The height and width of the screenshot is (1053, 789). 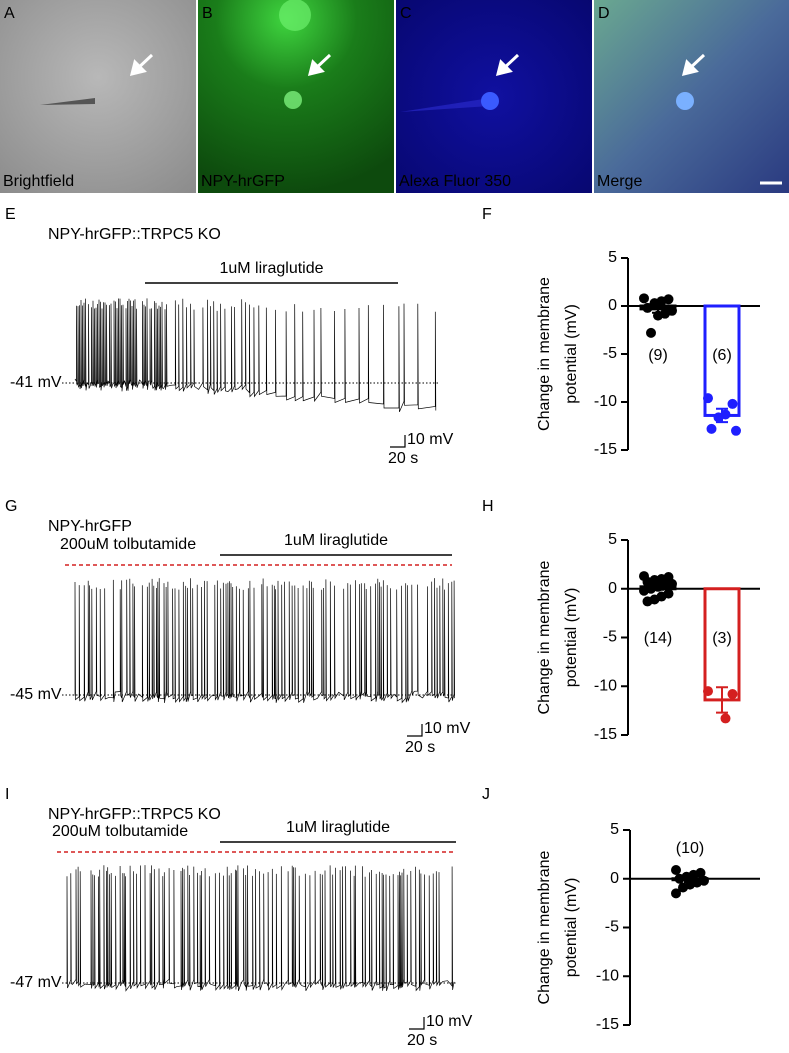 I want to click on n-label: (3), so click(x=722, y=638).